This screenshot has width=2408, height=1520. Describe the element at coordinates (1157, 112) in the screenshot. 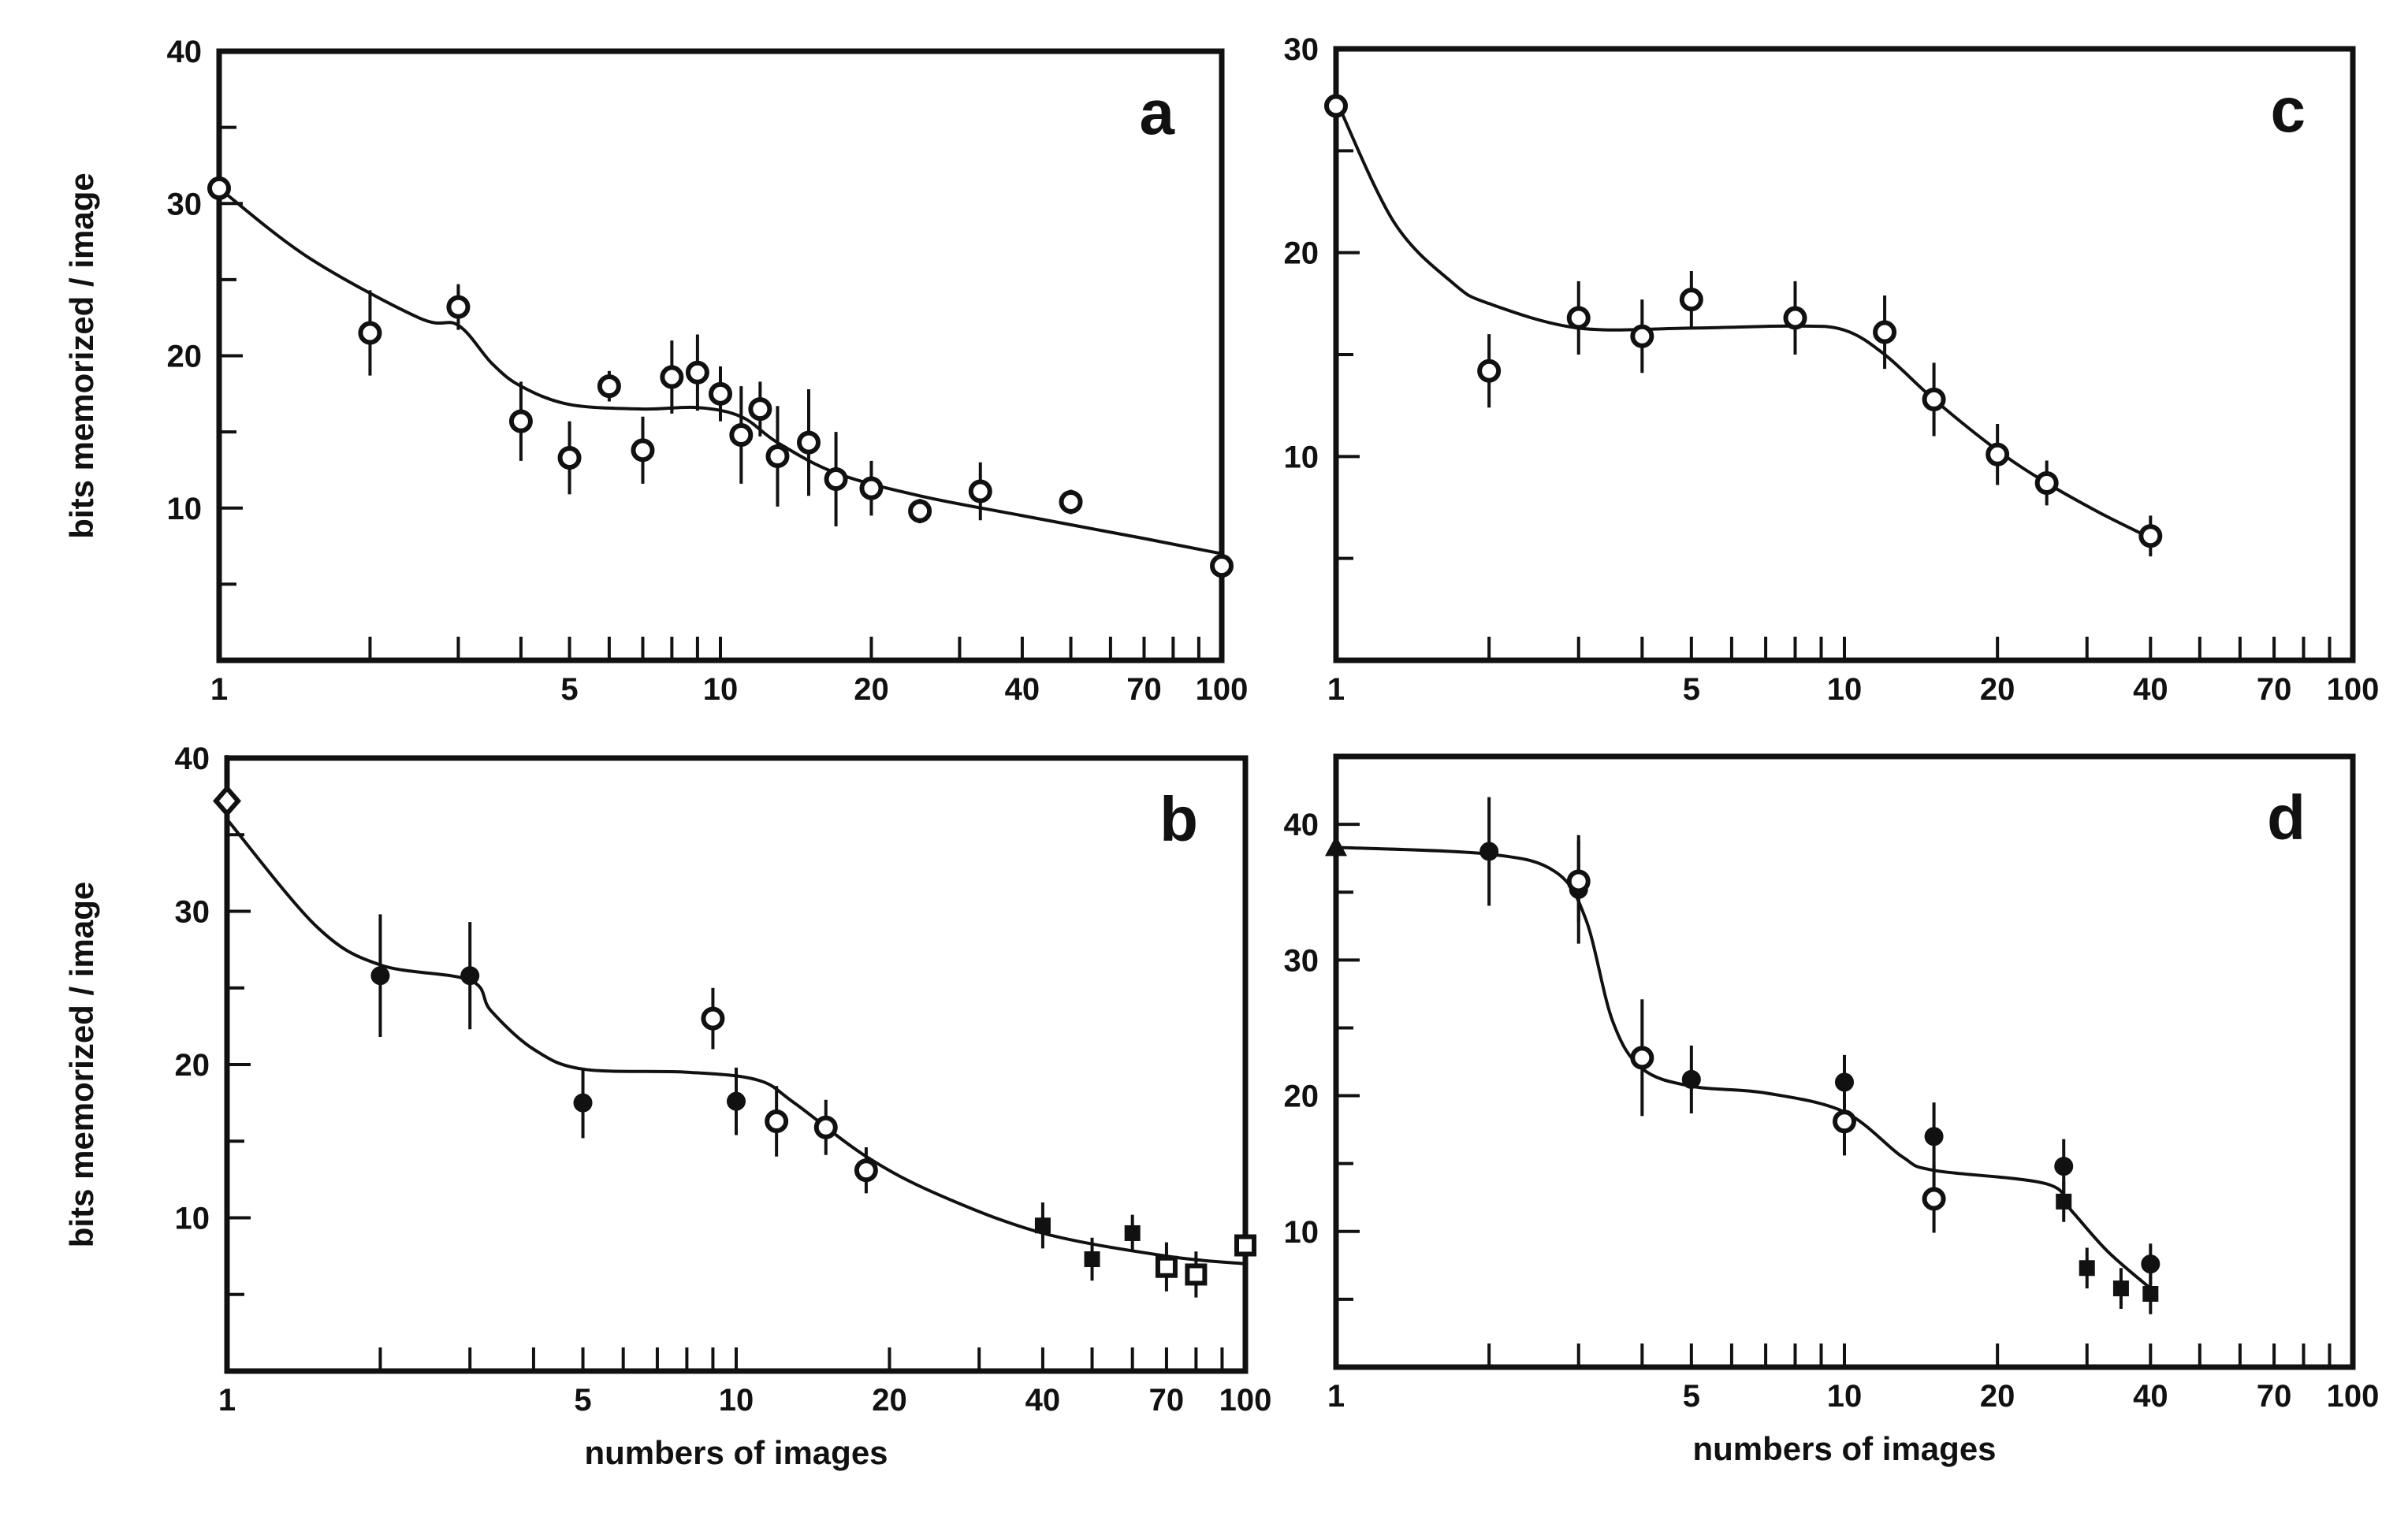

I see `panel-label: a` at that location.